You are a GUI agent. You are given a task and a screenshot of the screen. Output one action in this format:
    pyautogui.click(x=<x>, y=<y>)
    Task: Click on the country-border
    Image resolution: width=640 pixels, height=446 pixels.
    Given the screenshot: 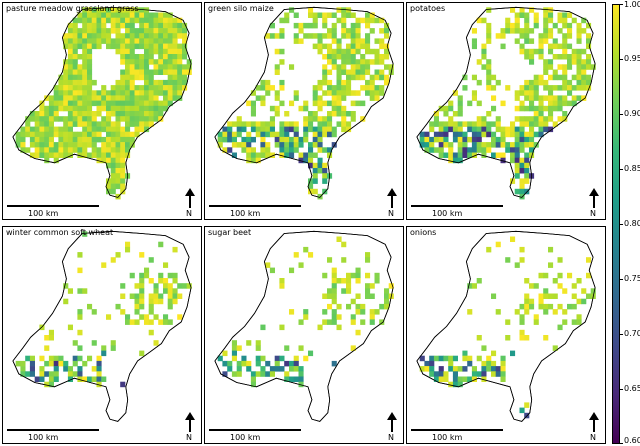 What is the action you would take?
    pyautogui.click(x=102, y=102)
    